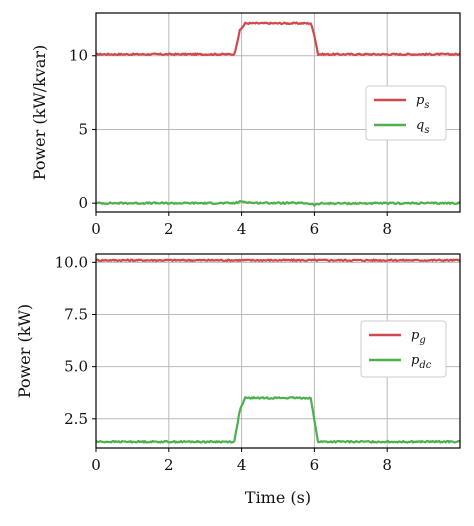  What do you see at coordinates (83, 203) in the screenshot?
I see `y-tick-label: 0` at bounding box center [83, 203].